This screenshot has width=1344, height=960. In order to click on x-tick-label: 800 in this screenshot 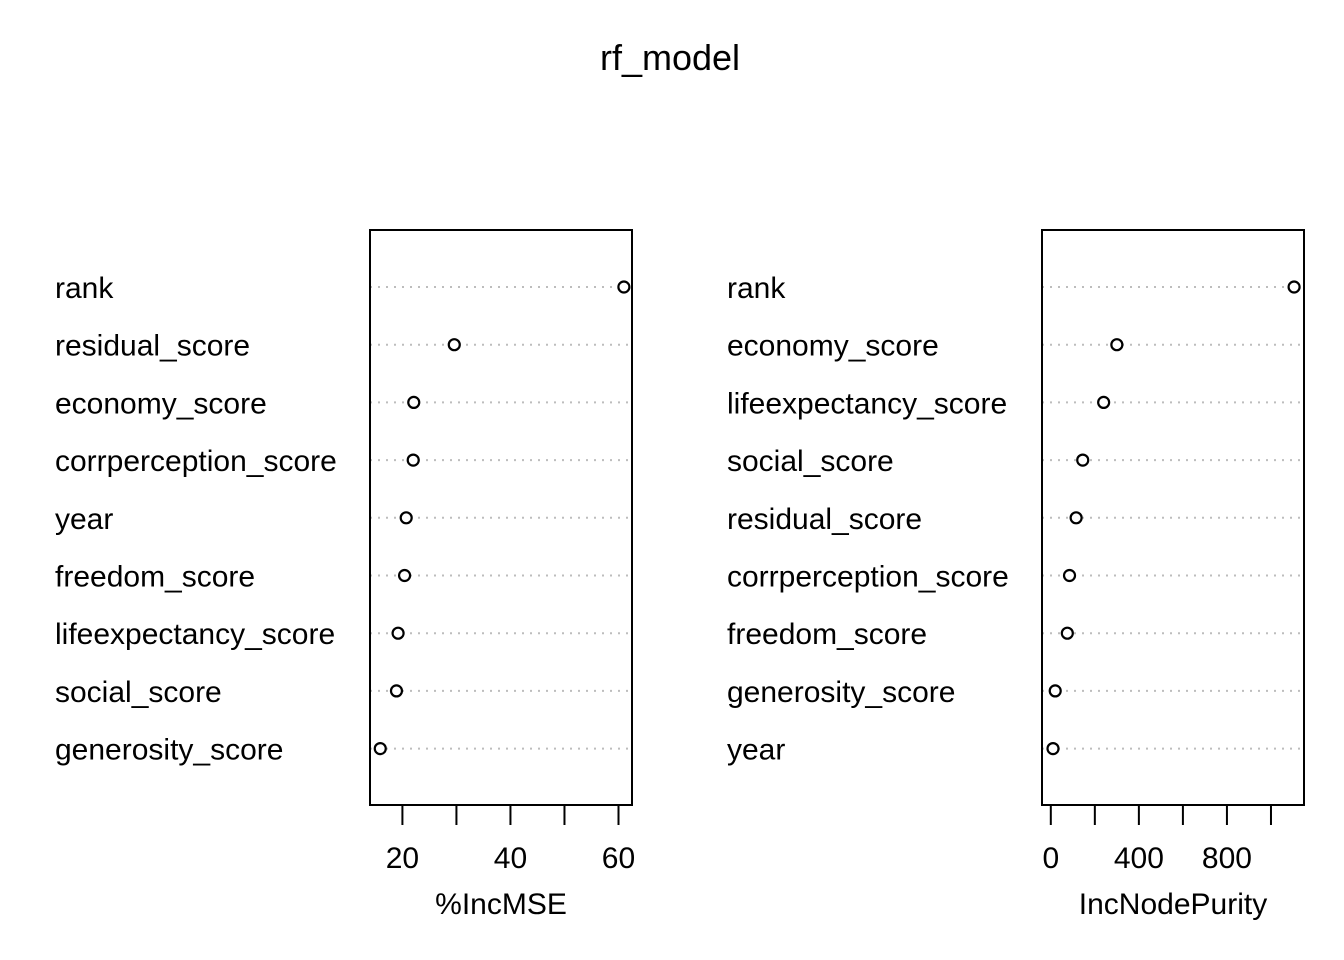, I will do `click(1227, 858)`.